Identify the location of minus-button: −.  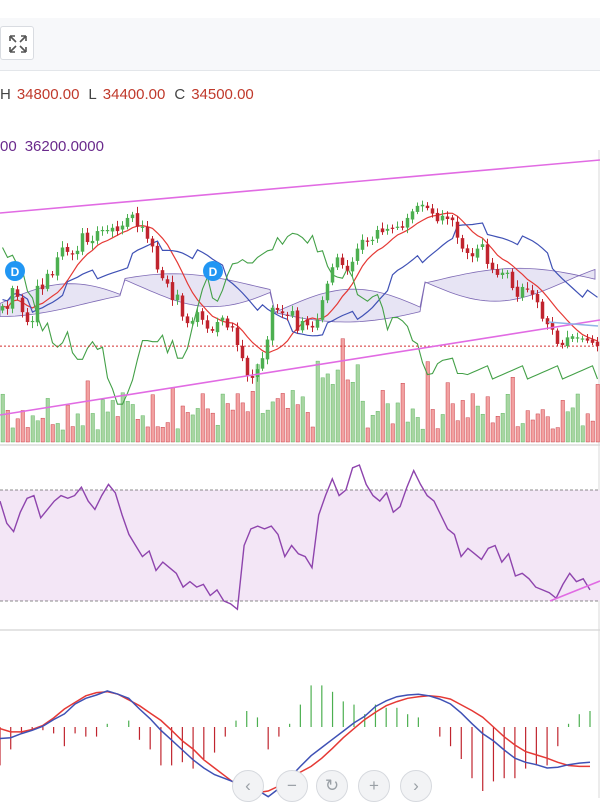
(292, 786).